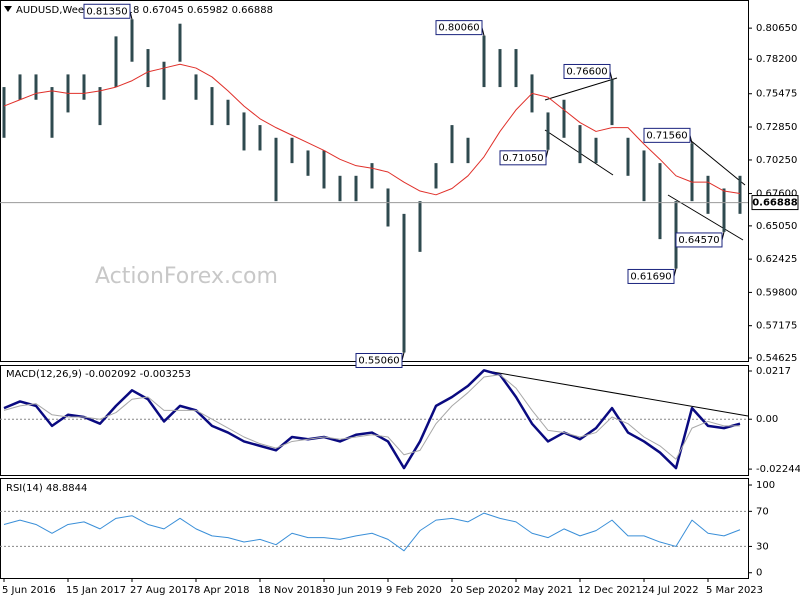 This screenshot has width=800, height=600. I want to click on x-tick-label: 2 May 2021, so click(543, 590).